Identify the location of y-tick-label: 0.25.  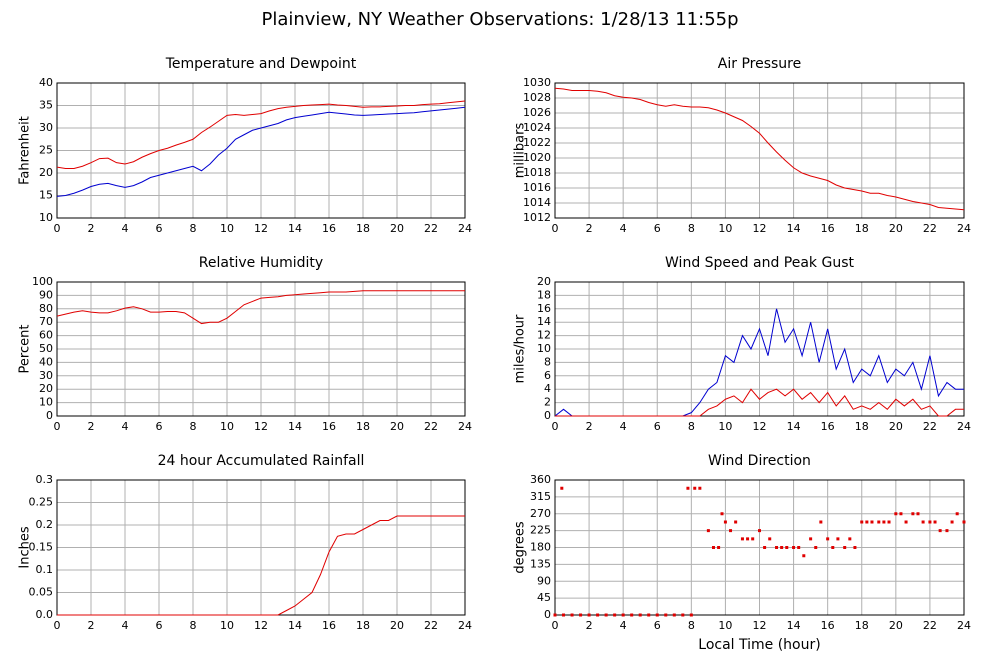
(41, 502).